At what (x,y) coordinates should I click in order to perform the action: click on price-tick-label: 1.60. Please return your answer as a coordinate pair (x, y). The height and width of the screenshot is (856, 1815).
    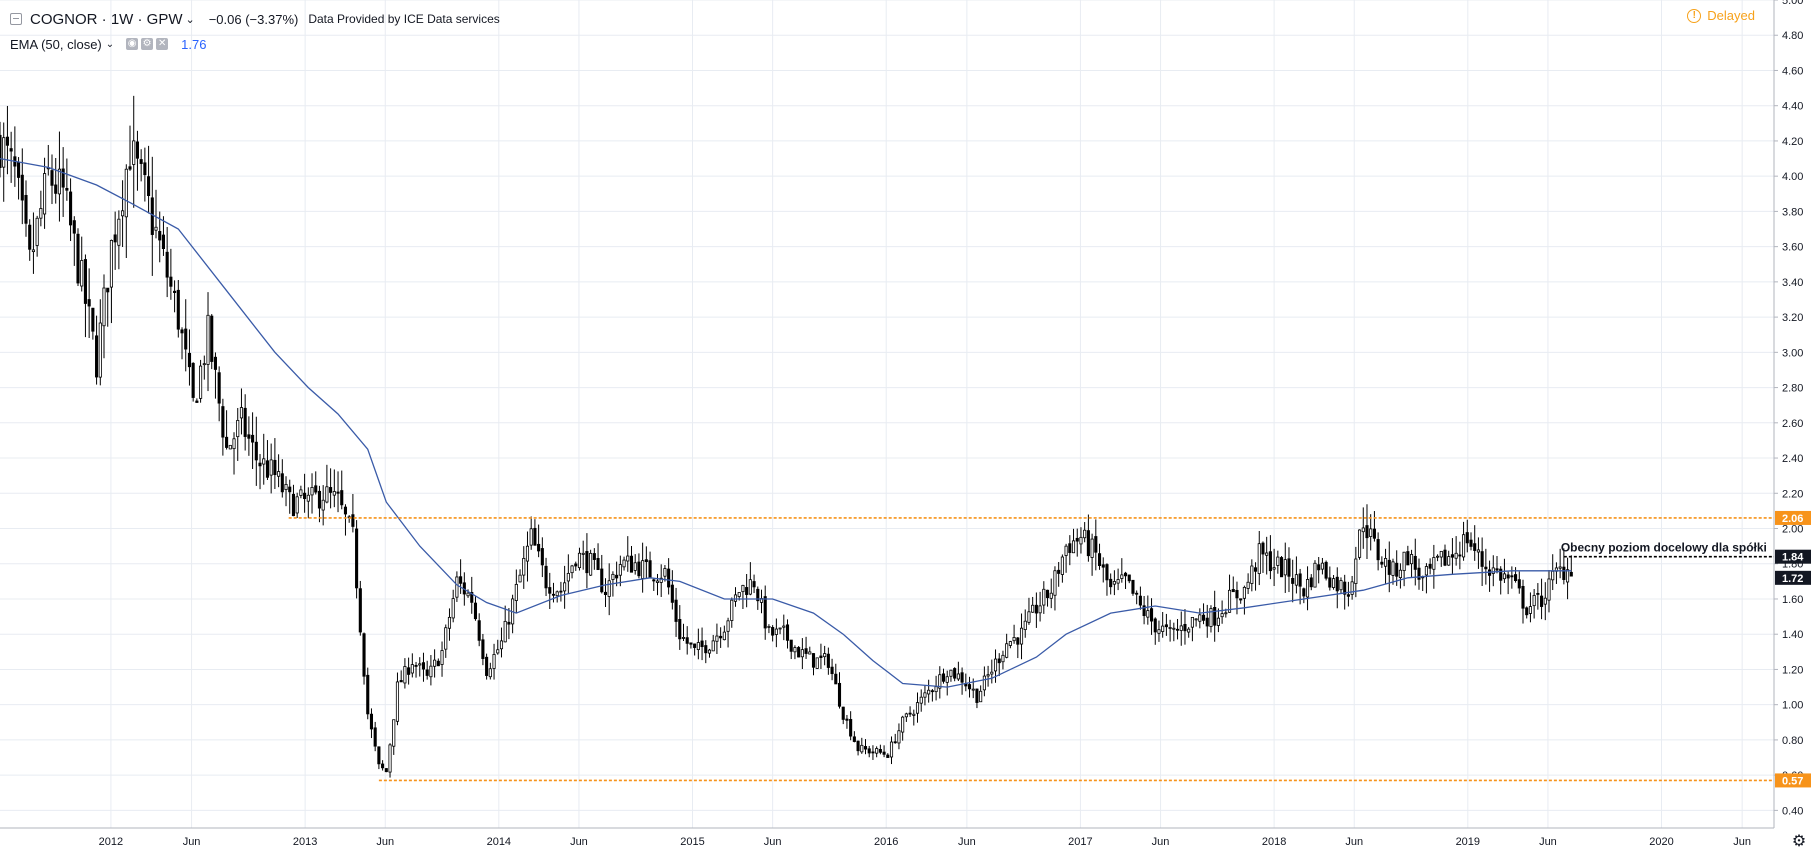
    Looking at the image, I should click on (1792, 600).